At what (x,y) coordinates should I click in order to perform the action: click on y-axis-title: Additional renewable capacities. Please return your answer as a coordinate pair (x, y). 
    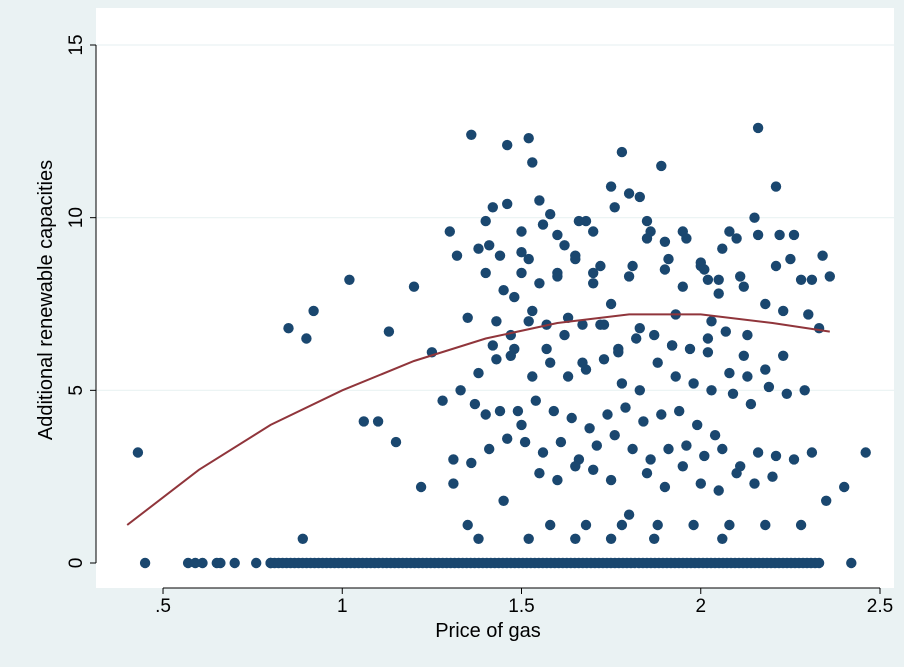
    Looking at the image, I should click on (46, 300).